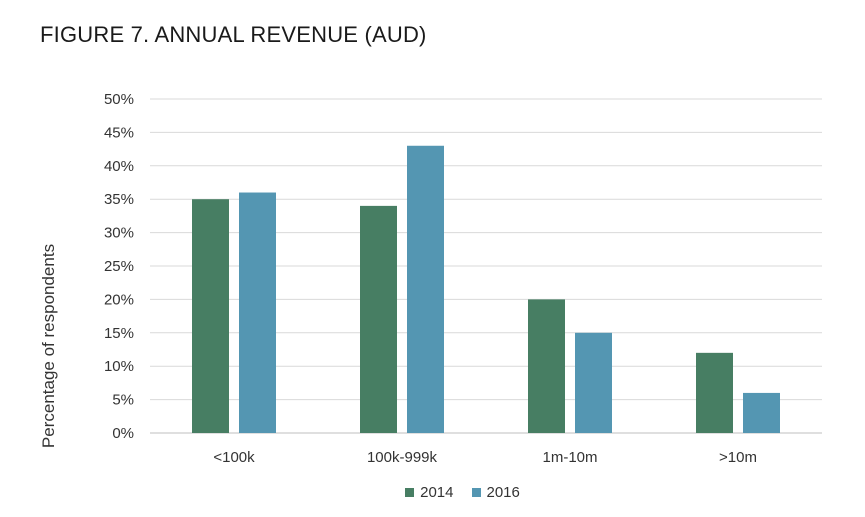  I want to click on y-tick-label: 45%, so click(119, 132).